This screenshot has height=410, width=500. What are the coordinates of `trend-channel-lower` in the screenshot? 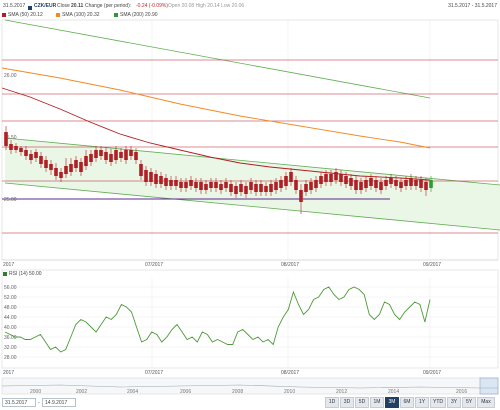 It's located at (252, 206).